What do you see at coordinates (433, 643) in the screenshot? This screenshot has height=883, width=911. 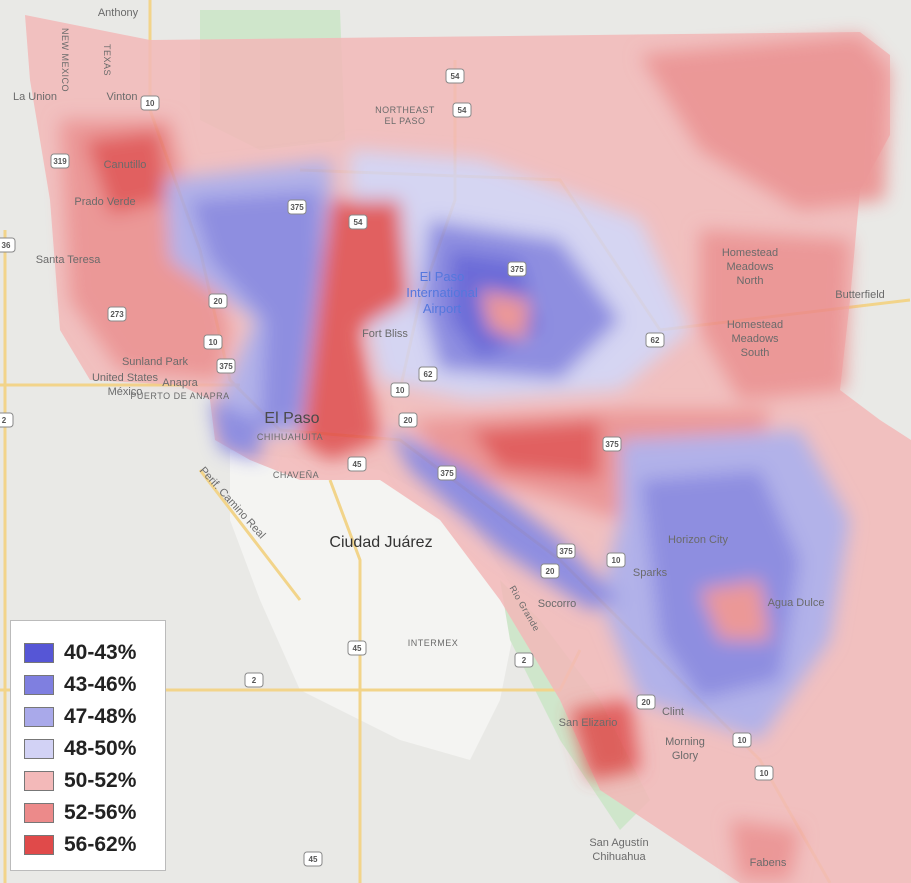 I see `place-label: INTERMEX` at bounding box center [433, 643].